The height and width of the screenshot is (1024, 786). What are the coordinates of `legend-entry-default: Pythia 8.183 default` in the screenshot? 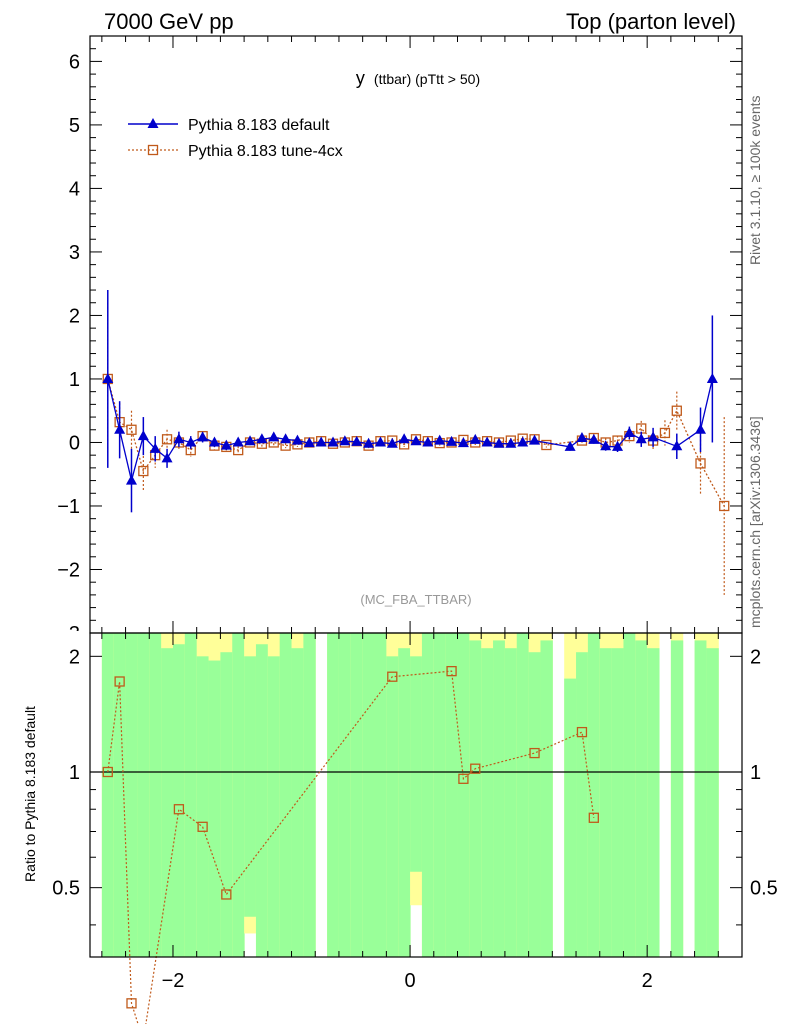 It's located at (229, 125).